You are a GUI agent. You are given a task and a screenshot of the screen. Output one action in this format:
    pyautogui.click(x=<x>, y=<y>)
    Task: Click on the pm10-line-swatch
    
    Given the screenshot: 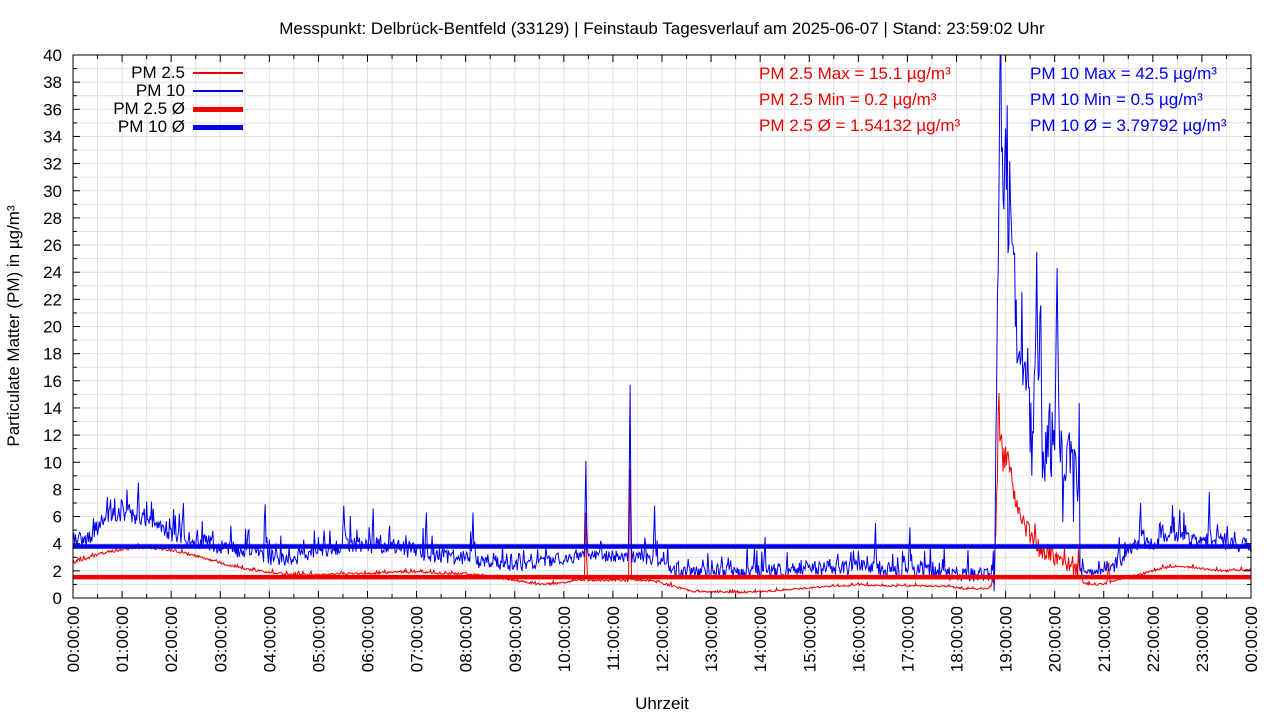 What is the action you would take?
    pyautogui.click(x=218, y=91)
    